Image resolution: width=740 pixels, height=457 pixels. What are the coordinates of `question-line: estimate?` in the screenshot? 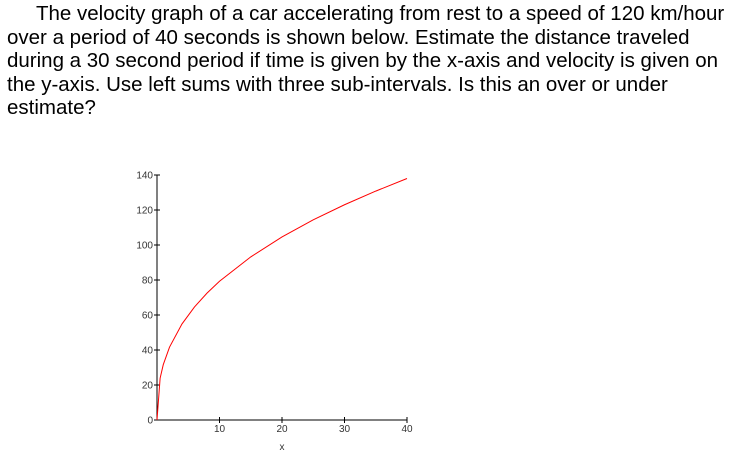 It's located at (51, 107).